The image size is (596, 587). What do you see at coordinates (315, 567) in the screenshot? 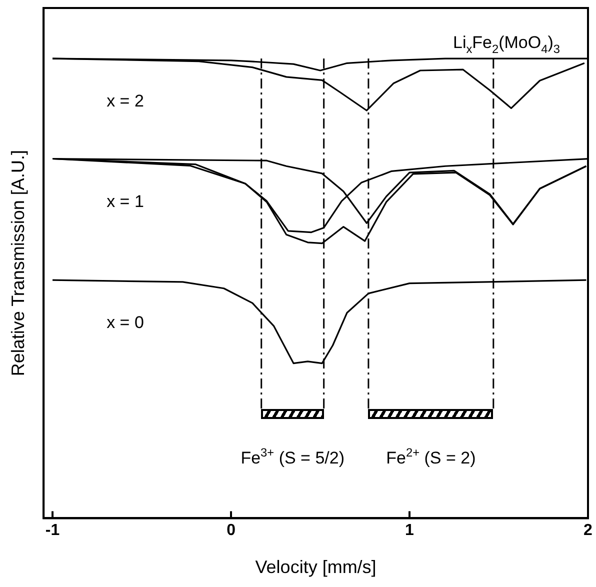
I see `x-axis-title: Velocity [mm/s]` at bounding box center [315, 567].